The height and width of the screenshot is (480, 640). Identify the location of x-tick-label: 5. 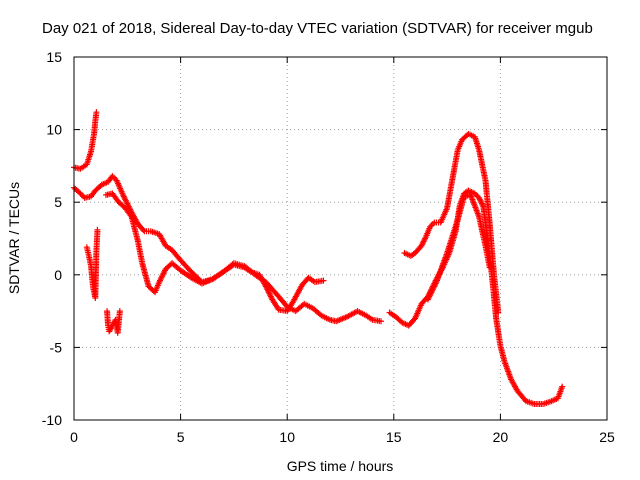
(181, 437).